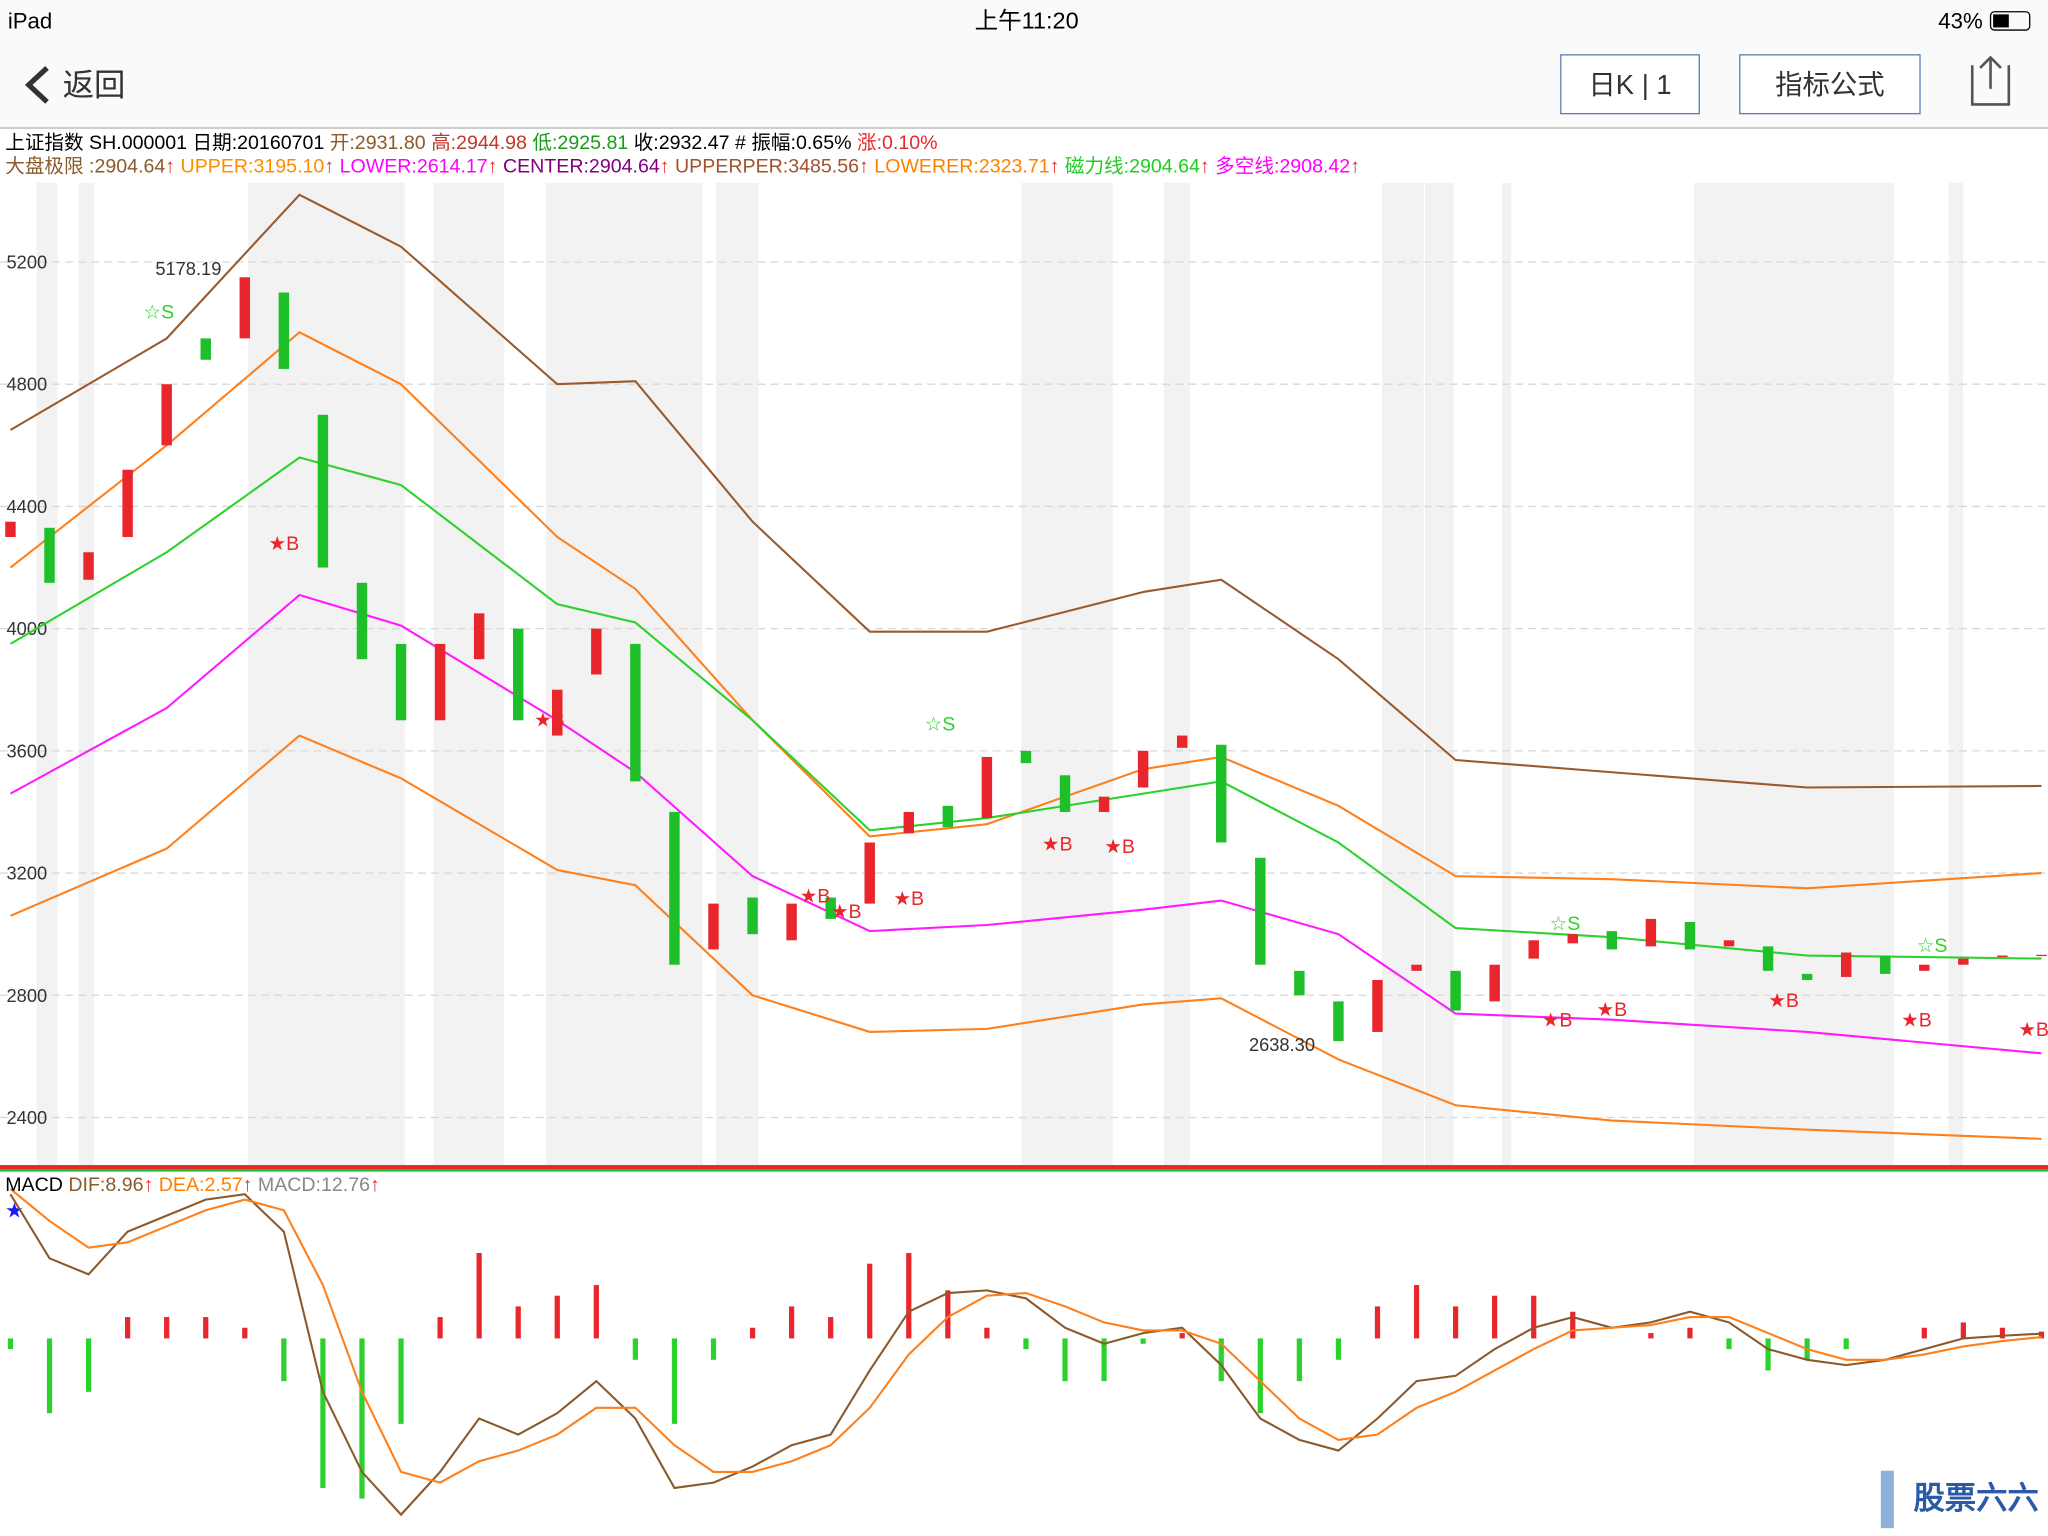 This screenshot has height=1536, width=2048. Describe the element at coordinates (962, 166) in the screenshot. I see `indicator-item: LOWERER:2323.71` at that location.